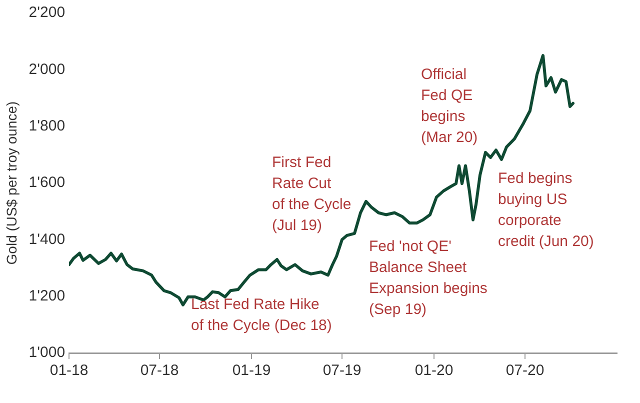  I want to click on y-tick-label: 1'600, so click(47, 183).